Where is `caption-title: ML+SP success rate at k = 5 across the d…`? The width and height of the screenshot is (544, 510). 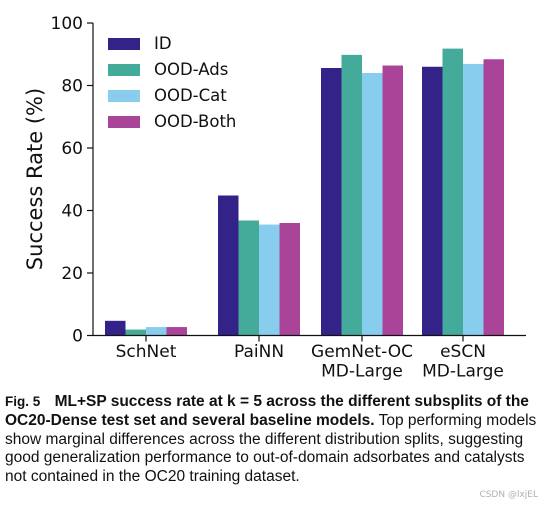
caption-title: ML+SP success rate at k = 5 across the d… is located at coordinates (267, 411).